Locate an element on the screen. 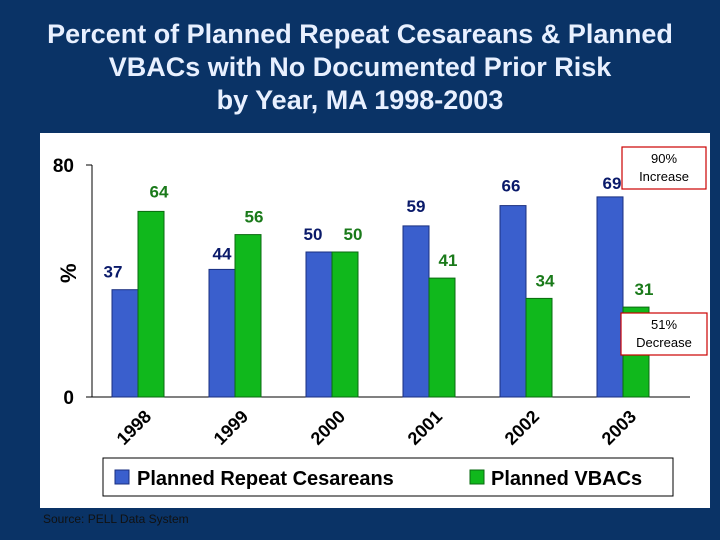  data-label-planned-vbacs: 31 is located at coordinates (644, 289).